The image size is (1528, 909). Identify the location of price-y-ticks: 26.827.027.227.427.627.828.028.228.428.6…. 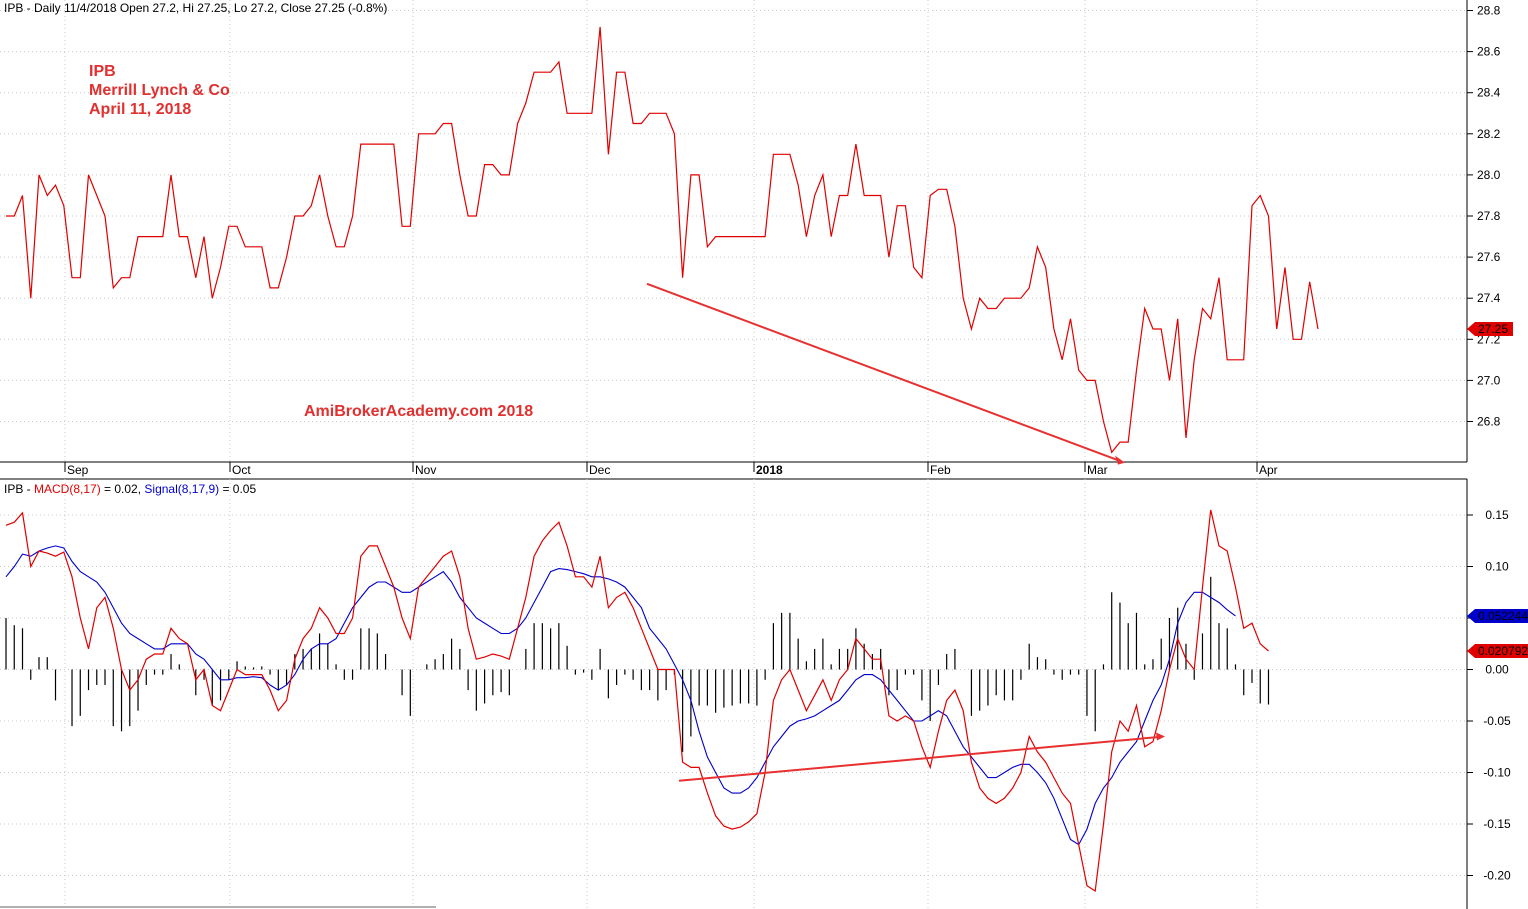
(1484, 216).